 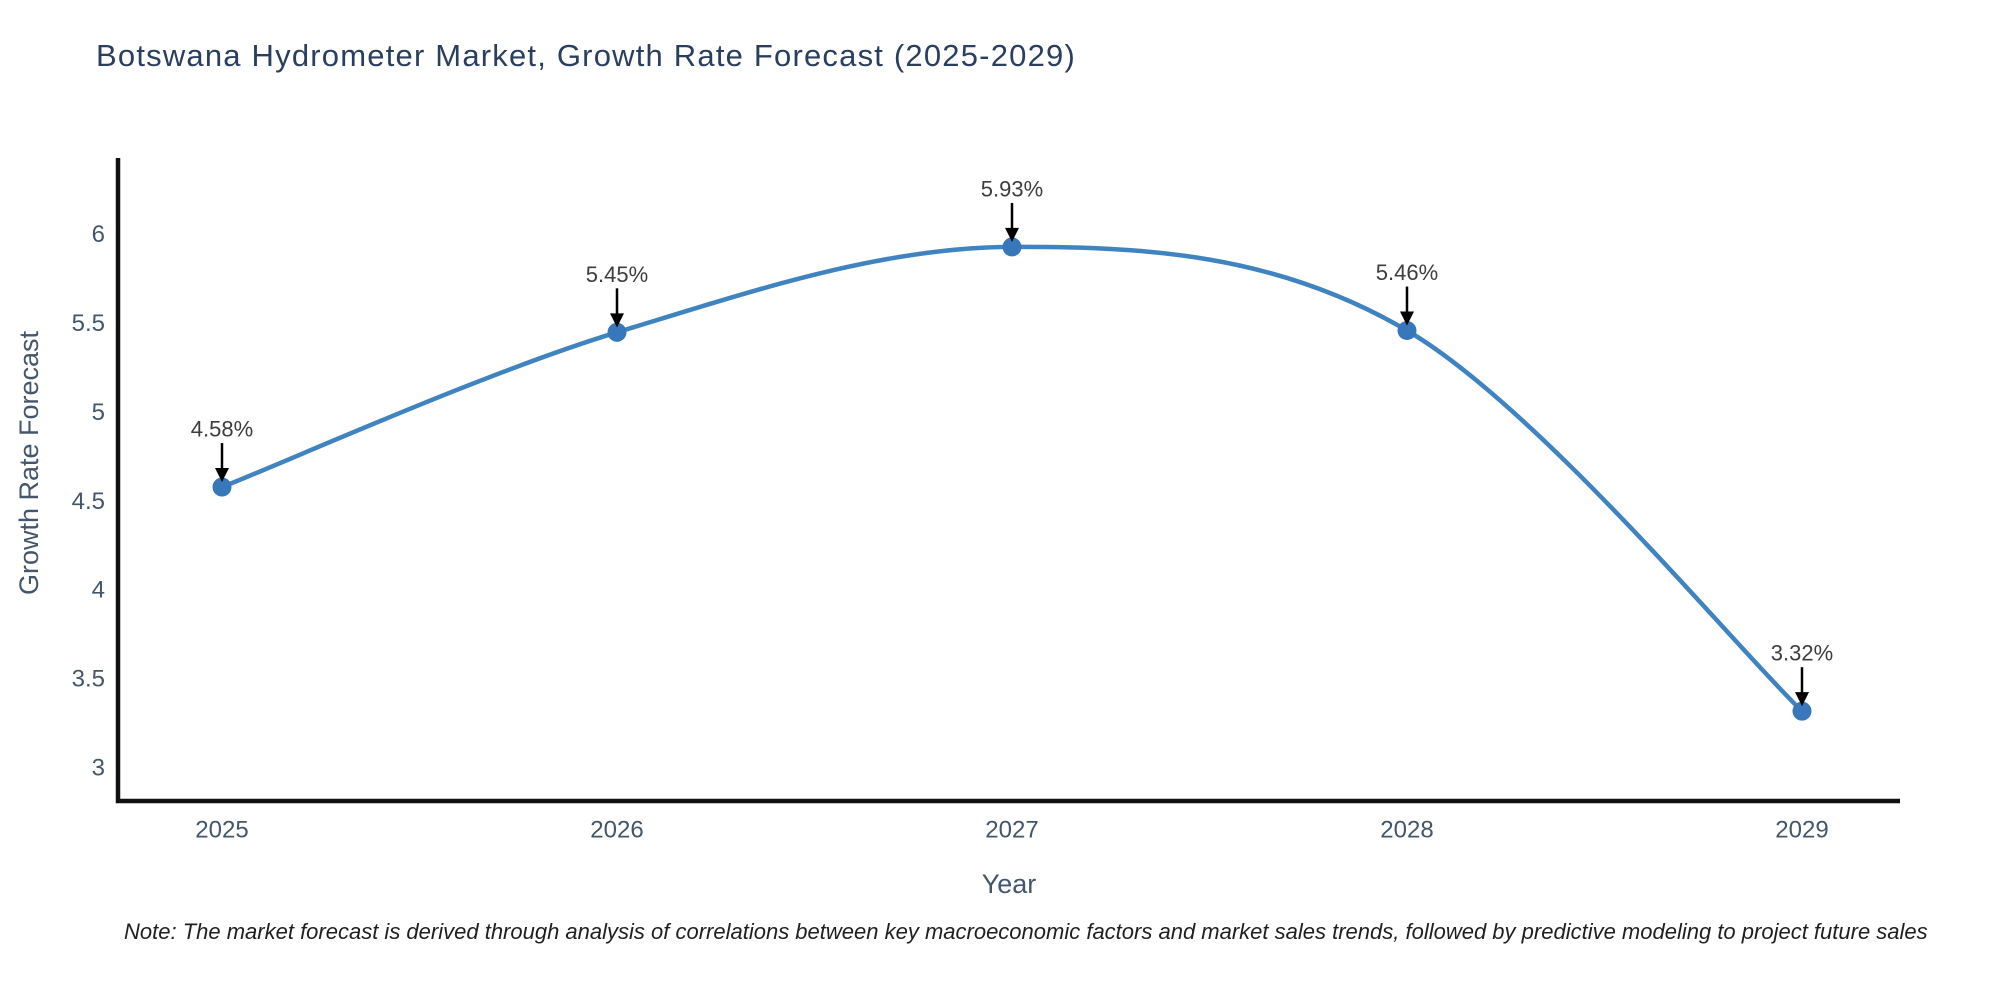 What do you see at coordinates (88, 679) in the screenshot?
I see `y-tick-label: 3.5` at bounding box center [88, 679].